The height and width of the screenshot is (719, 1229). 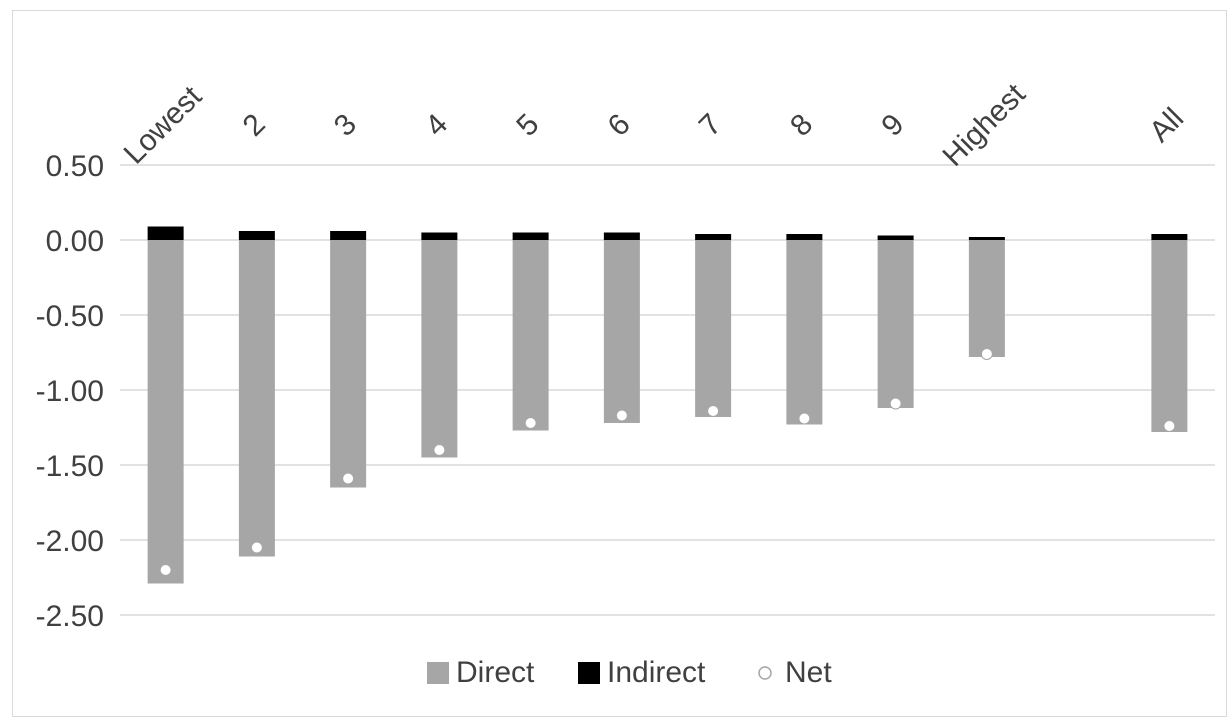 I want to click on legend-label-net: Net, so click(x=808, y=672).